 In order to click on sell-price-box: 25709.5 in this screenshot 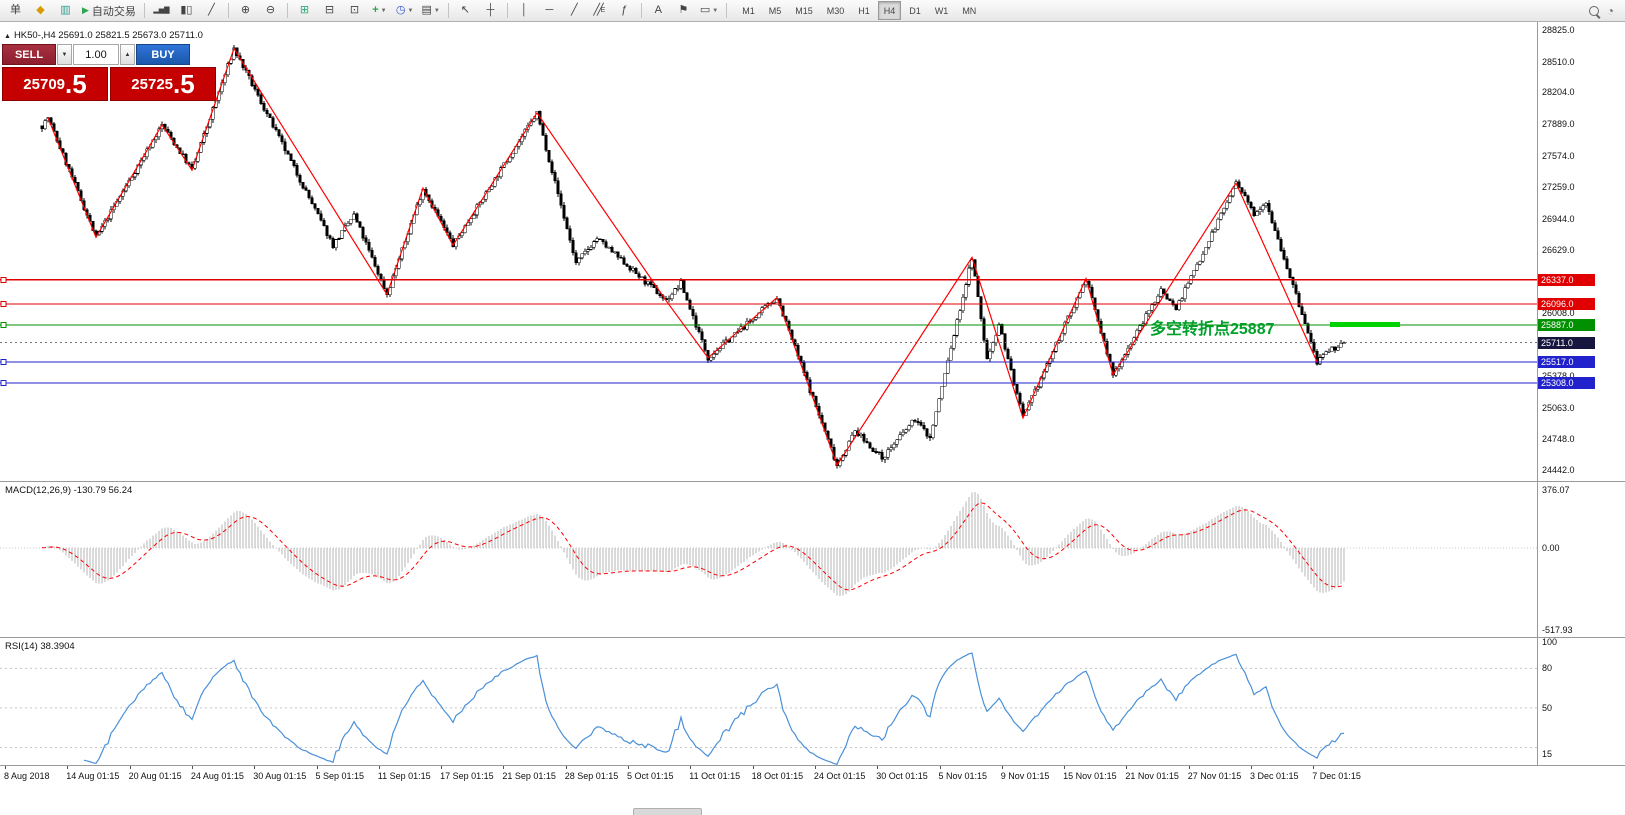, I will do `click(55, 84)`.